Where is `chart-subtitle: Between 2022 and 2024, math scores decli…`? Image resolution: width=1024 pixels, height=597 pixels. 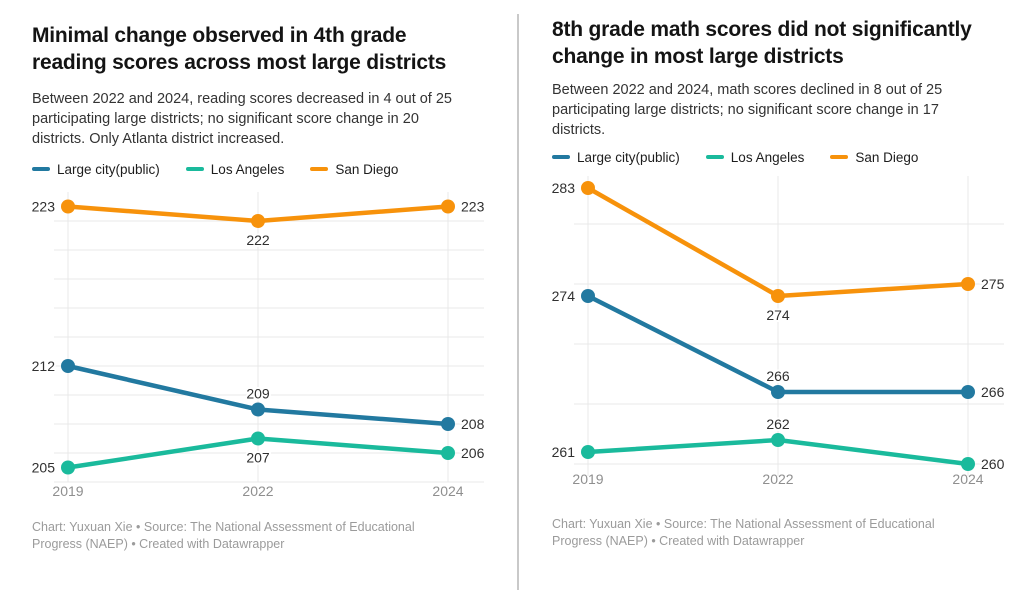
chart-subtitle: Between 2022 and 2024, math scores decli… is located at coordinates (747, 110).